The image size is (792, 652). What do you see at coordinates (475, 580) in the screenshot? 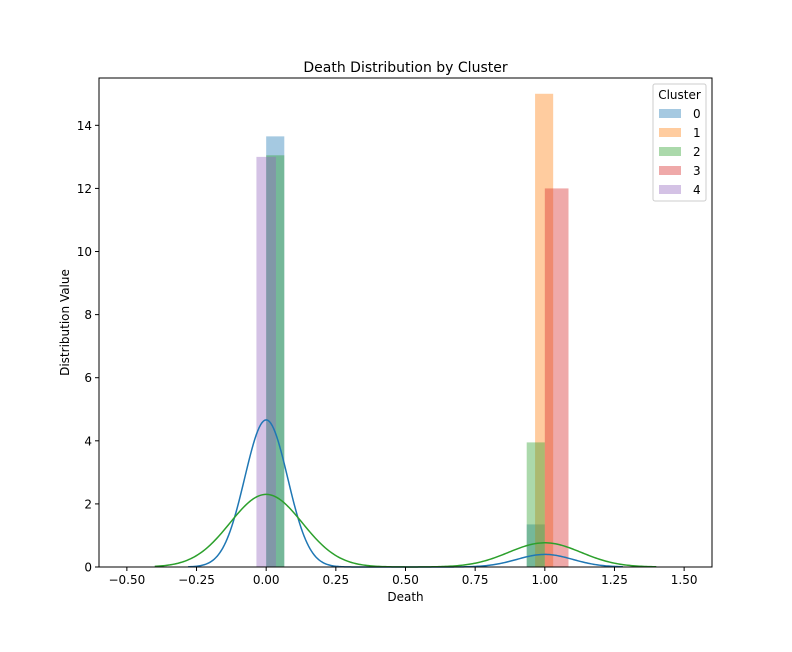
I see `x-tick-label: 0.75` at bounding box center [475, 580].